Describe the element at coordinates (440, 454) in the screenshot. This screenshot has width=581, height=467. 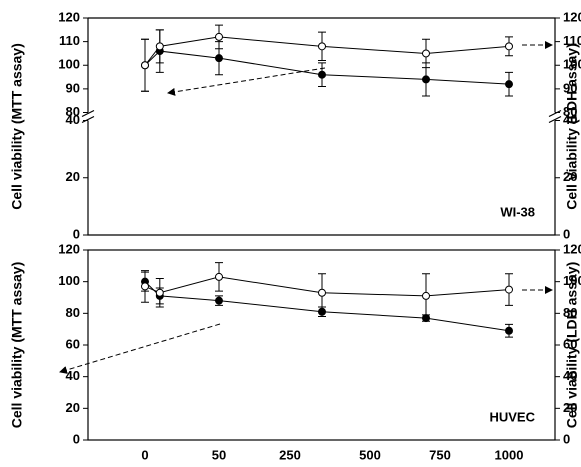
I see `x-tick-label: 750` at that location.